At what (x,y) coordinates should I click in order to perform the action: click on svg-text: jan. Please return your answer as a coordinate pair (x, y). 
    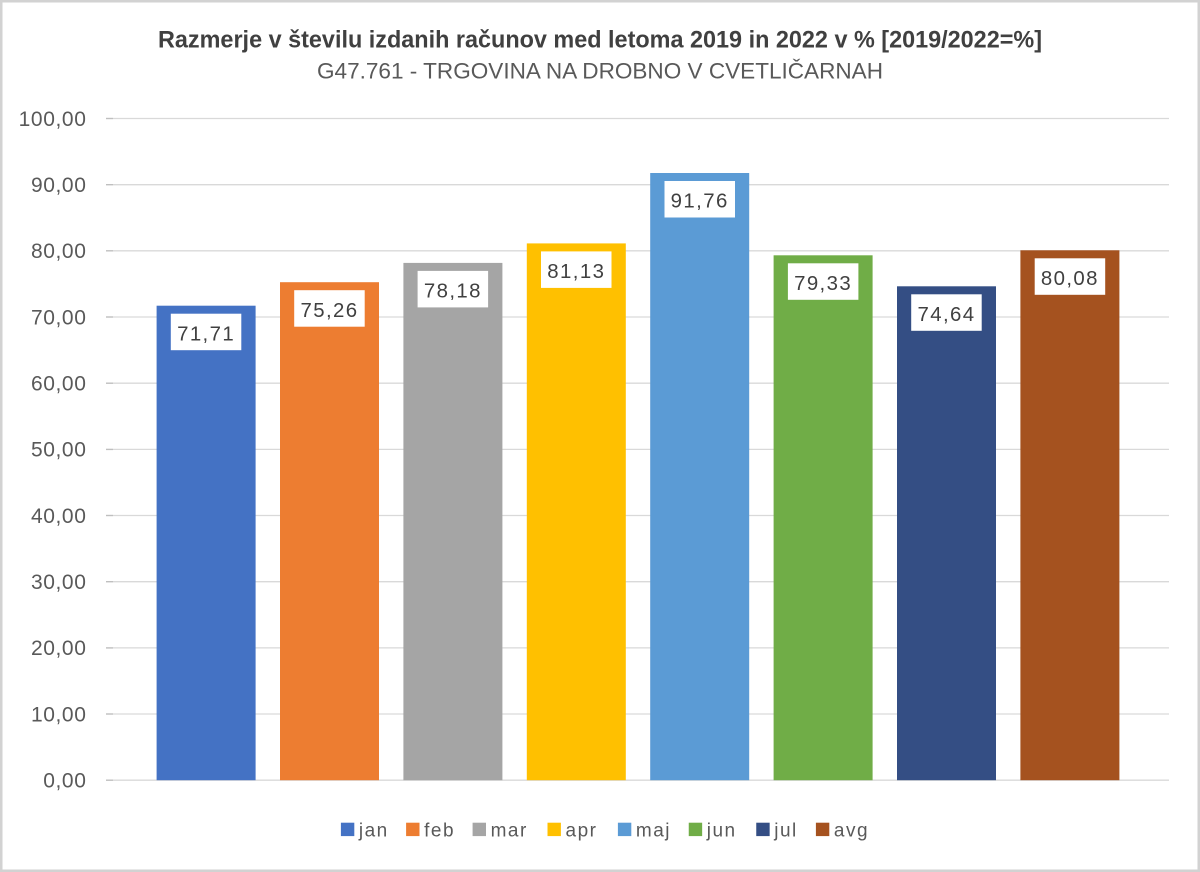
    Looking at the image, I should click on (373, 830).